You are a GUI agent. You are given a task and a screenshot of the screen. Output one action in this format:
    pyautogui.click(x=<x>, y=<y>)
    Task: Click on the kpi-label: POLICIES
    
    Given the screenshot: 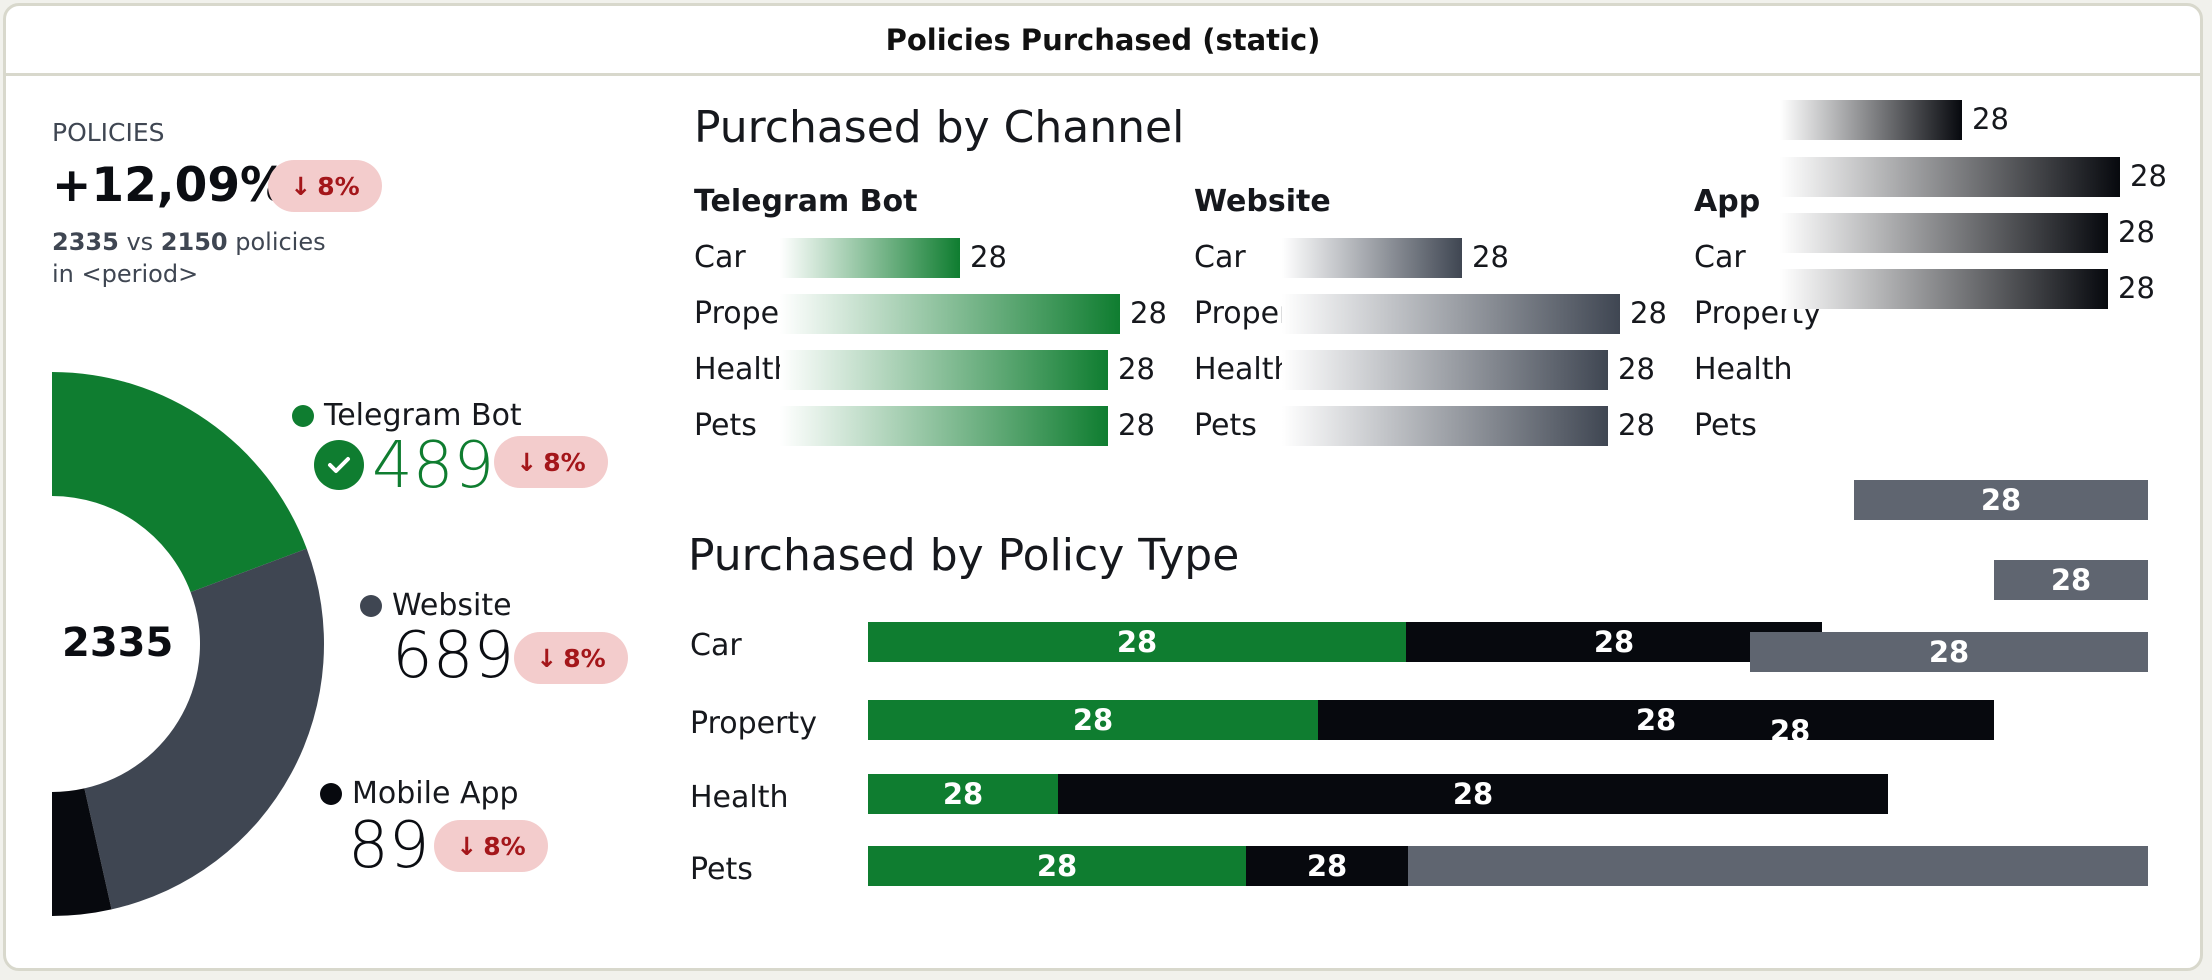 What is the action you would take?
    pyautogui.click(x=108, y=132)
    